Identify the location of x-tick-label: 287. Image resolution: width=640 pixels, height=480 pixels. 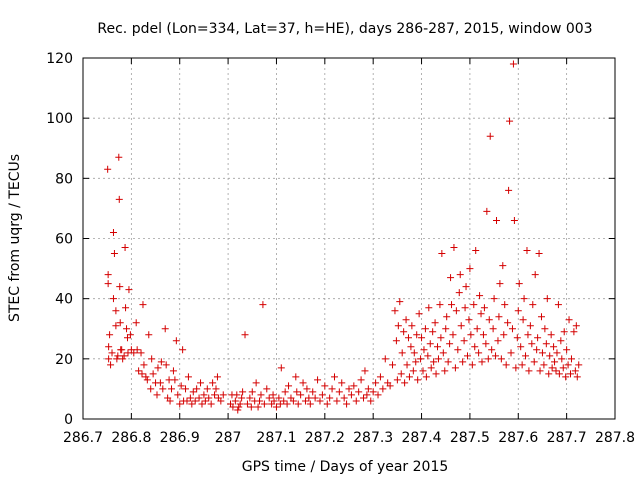
(228, 438).